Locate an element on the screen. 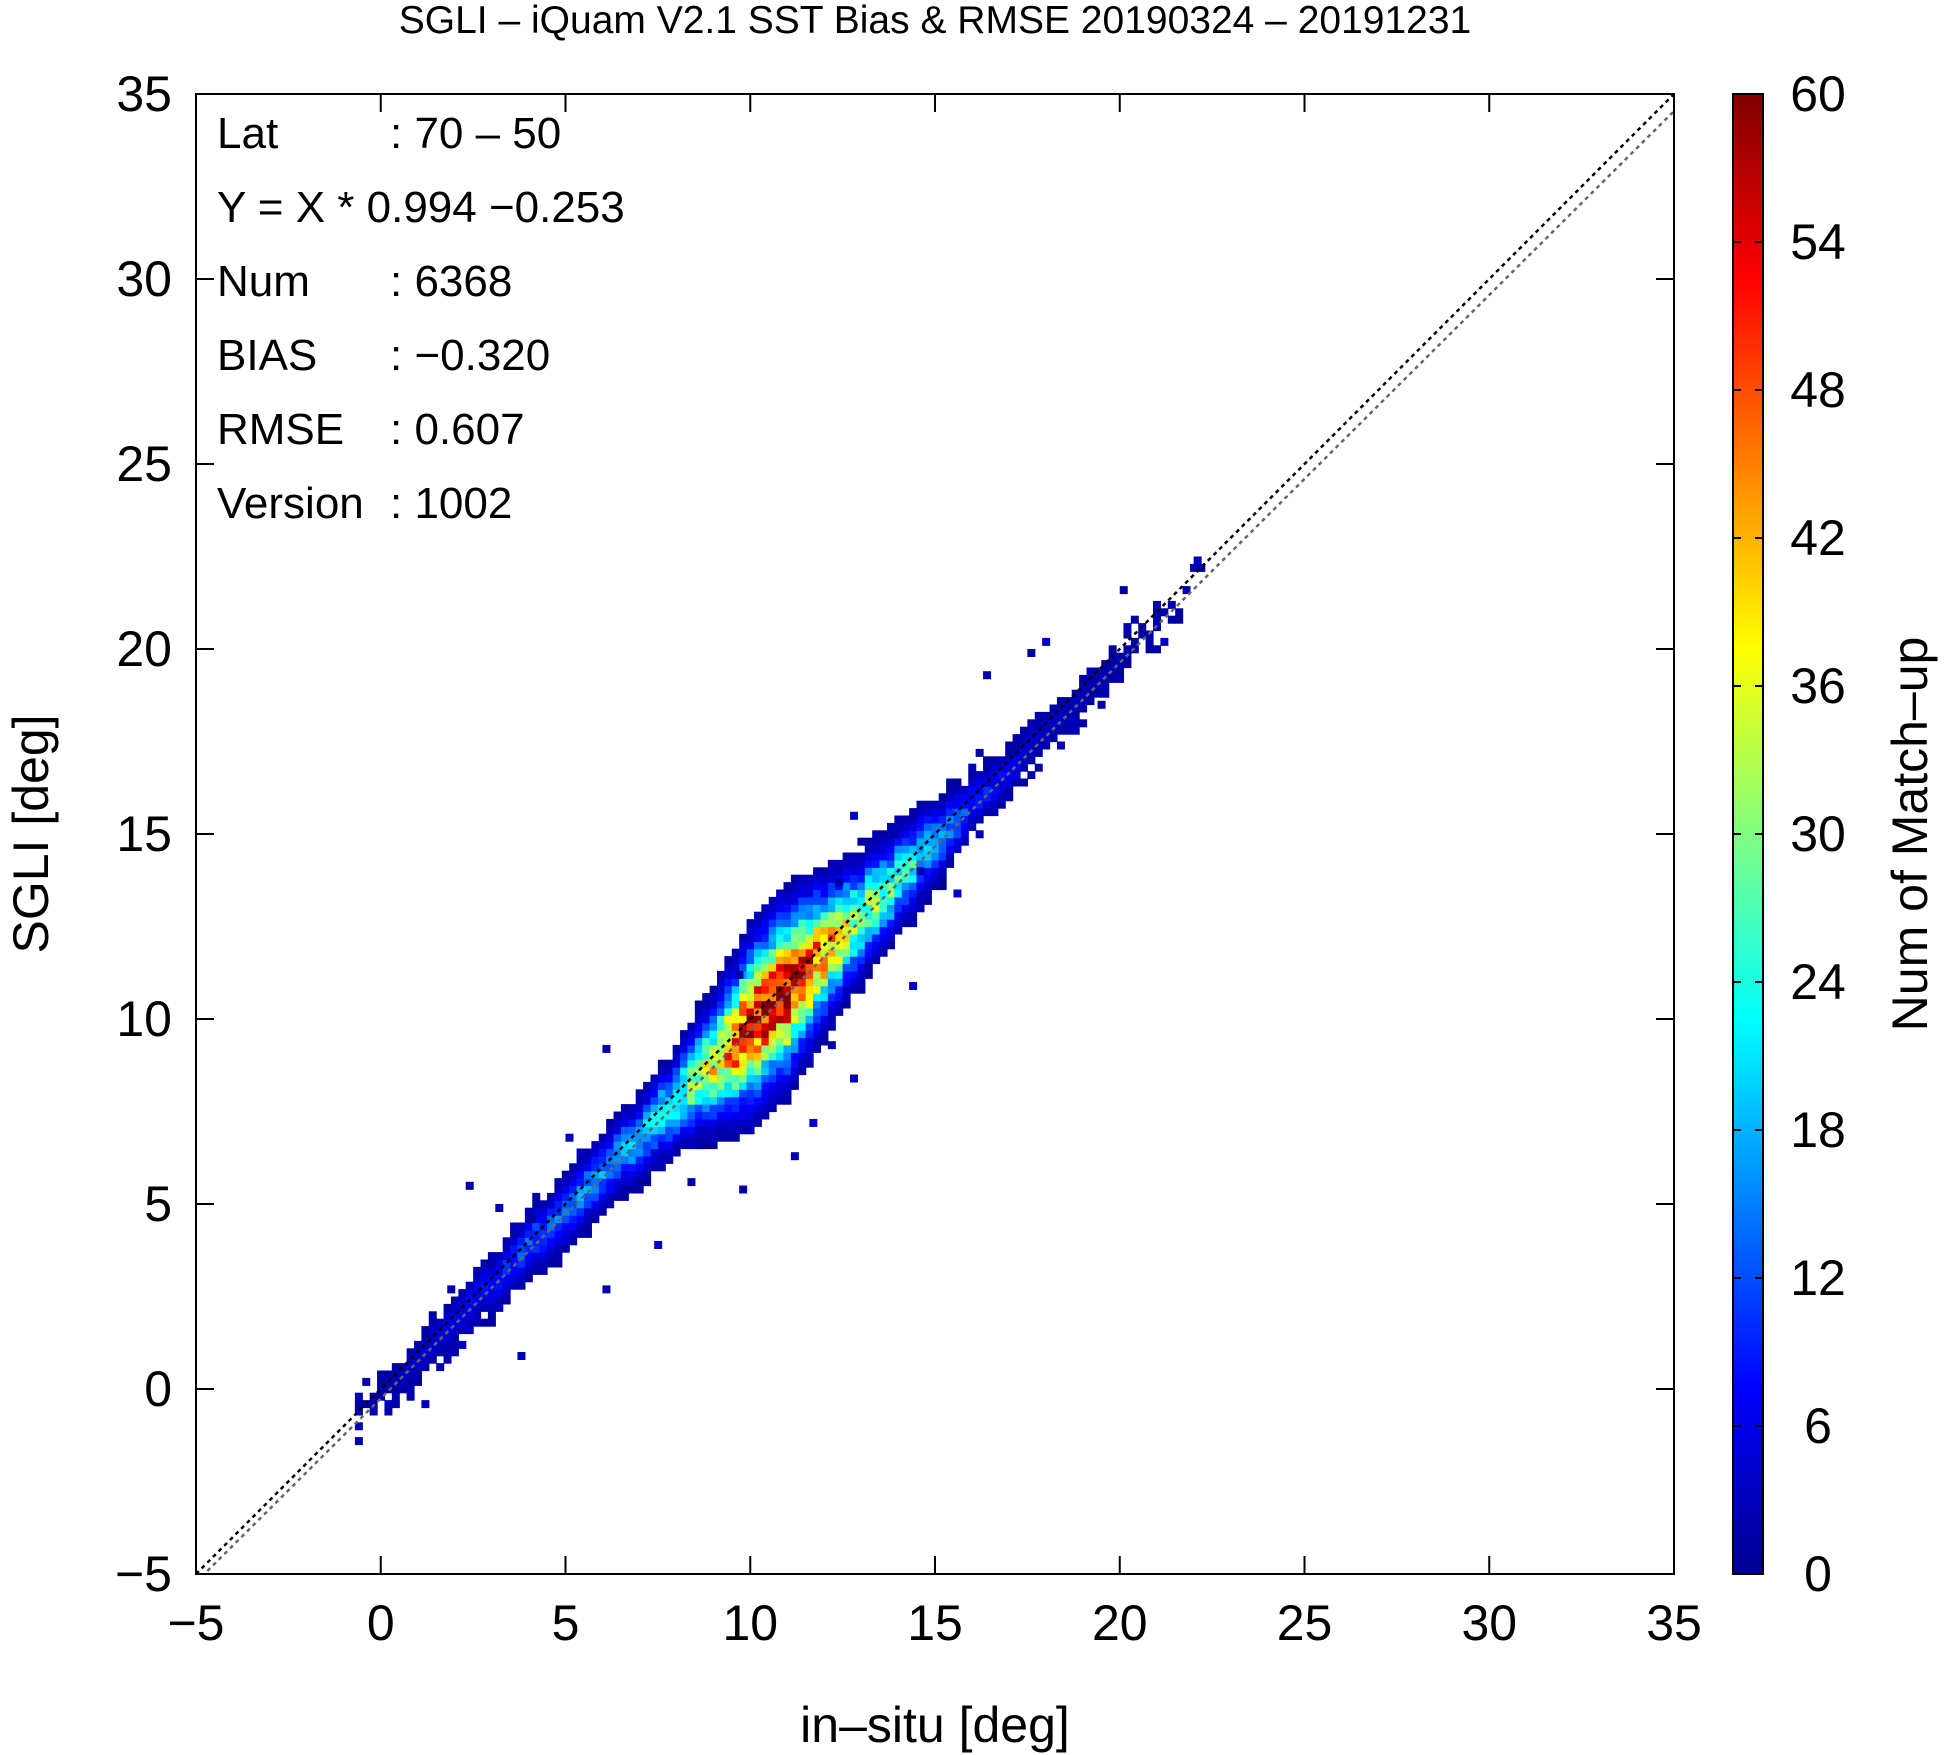  x-tick-label: 5 is located at coordinates (566, 1623).